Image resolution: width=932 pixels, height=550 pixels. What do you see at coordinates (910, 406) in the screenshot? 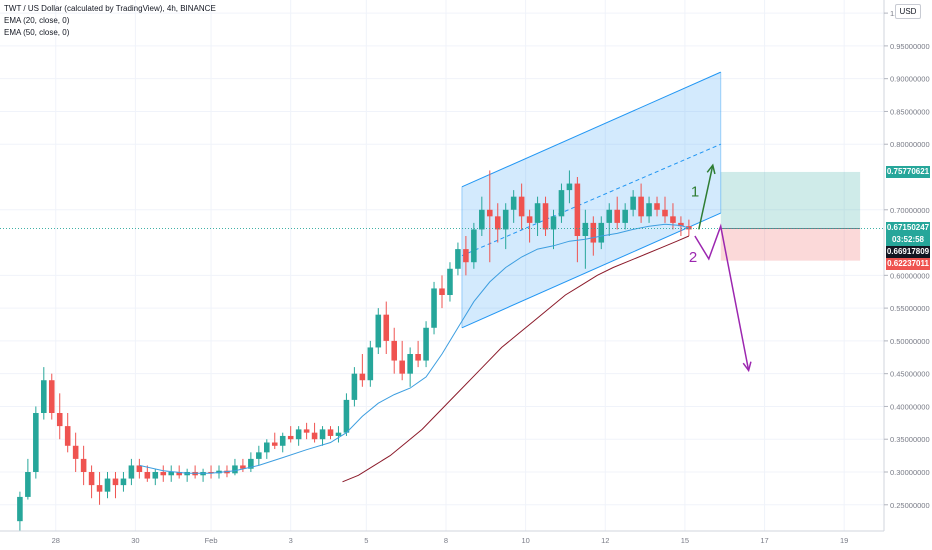
I see `y-tick-label: 0.40000000` at bounding box center [910, 406].